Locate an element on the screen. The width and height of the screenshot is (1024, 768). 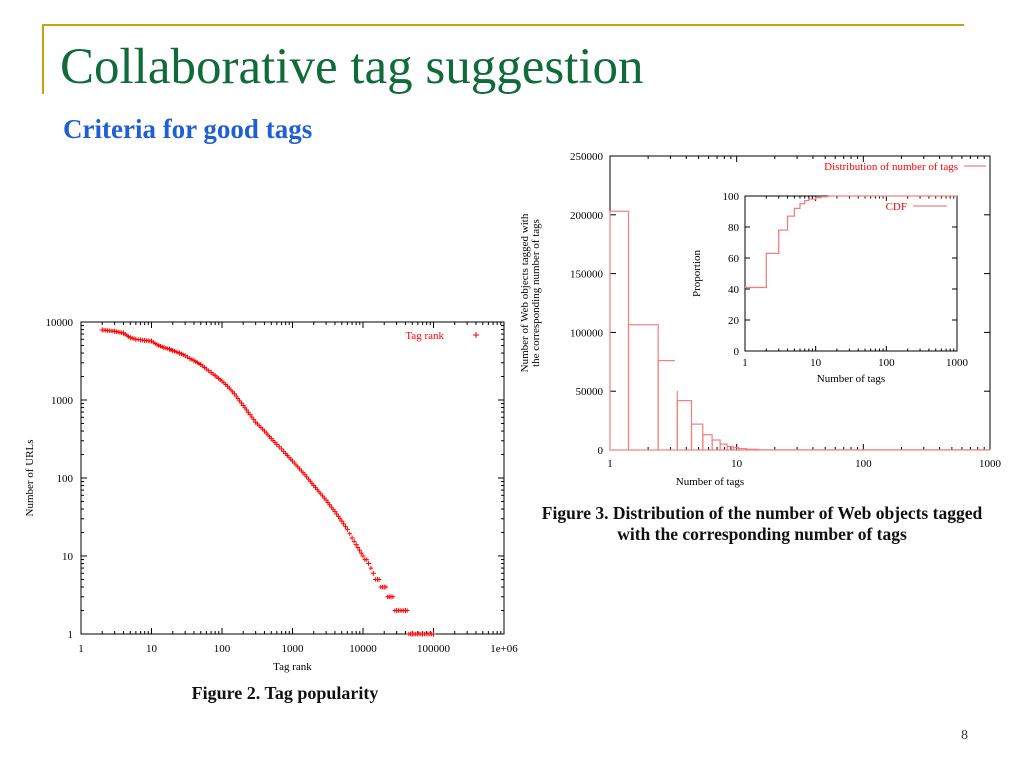
y-tick-label: 150000 is located at coordinates (587, 275).